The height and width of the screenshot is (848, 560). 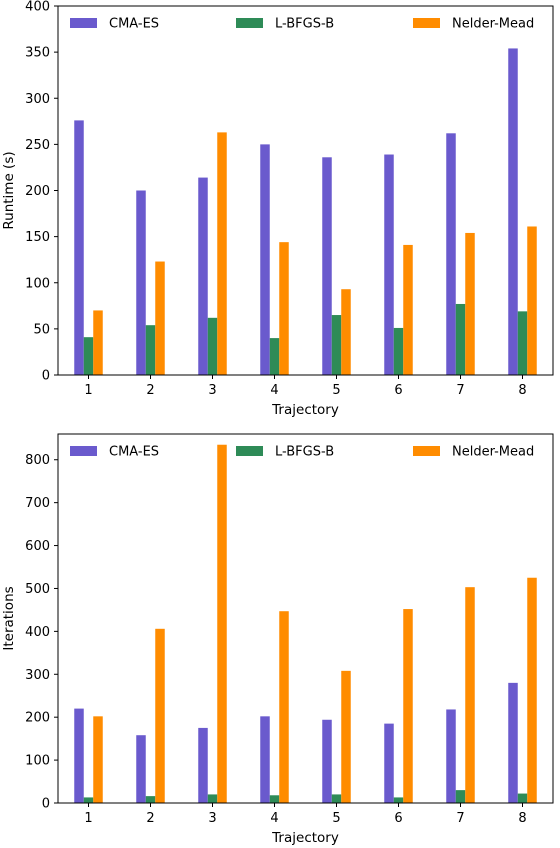 What do you see at coordinates (37, 460) in the screenshot?
I see `y-tick-label: 800` at bounding box center [37, 460].